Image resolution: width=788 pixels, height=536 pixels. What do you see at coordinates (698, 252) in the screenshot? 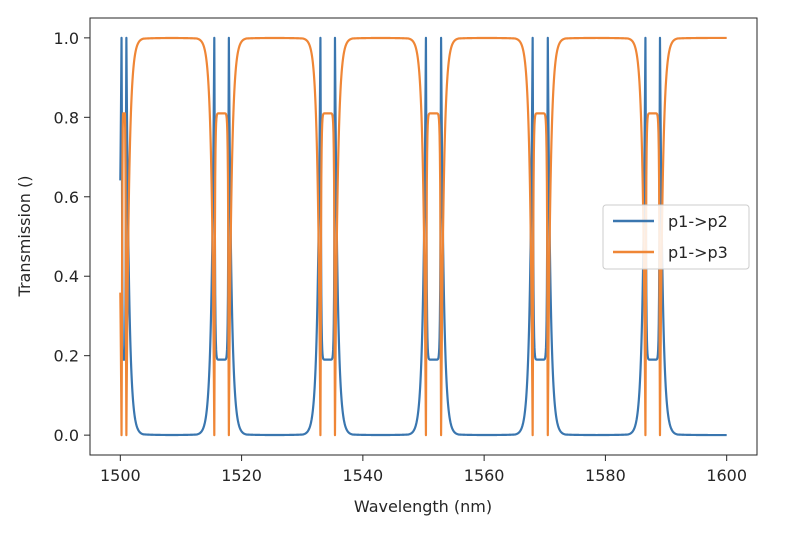
I see `legend-label-p1-p3: p1->p3` at bounding box center [698, 252].